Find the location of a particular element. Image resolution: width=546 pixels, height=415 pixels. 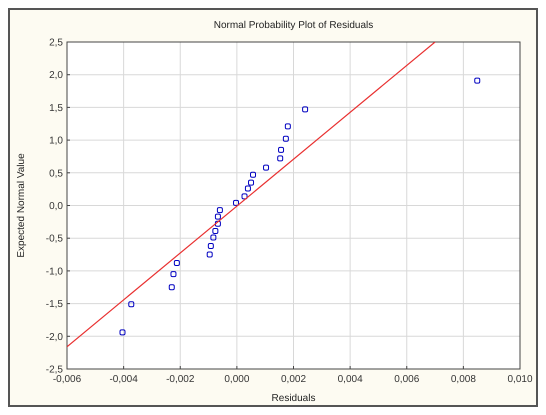

y-tick-label: -2,0 is located at coordinates (55, 337).